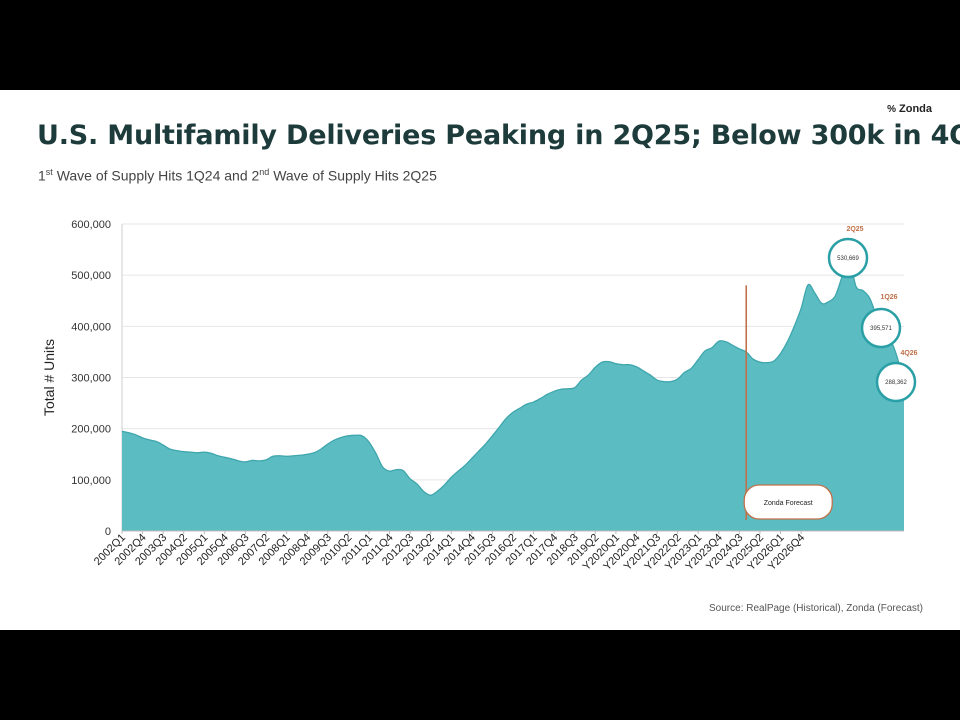 This screenshot has height=720, width=960. Describe the element at coordinates (91, 327) in the screenshot. I see `y-tick-label: 400,000` at that location.